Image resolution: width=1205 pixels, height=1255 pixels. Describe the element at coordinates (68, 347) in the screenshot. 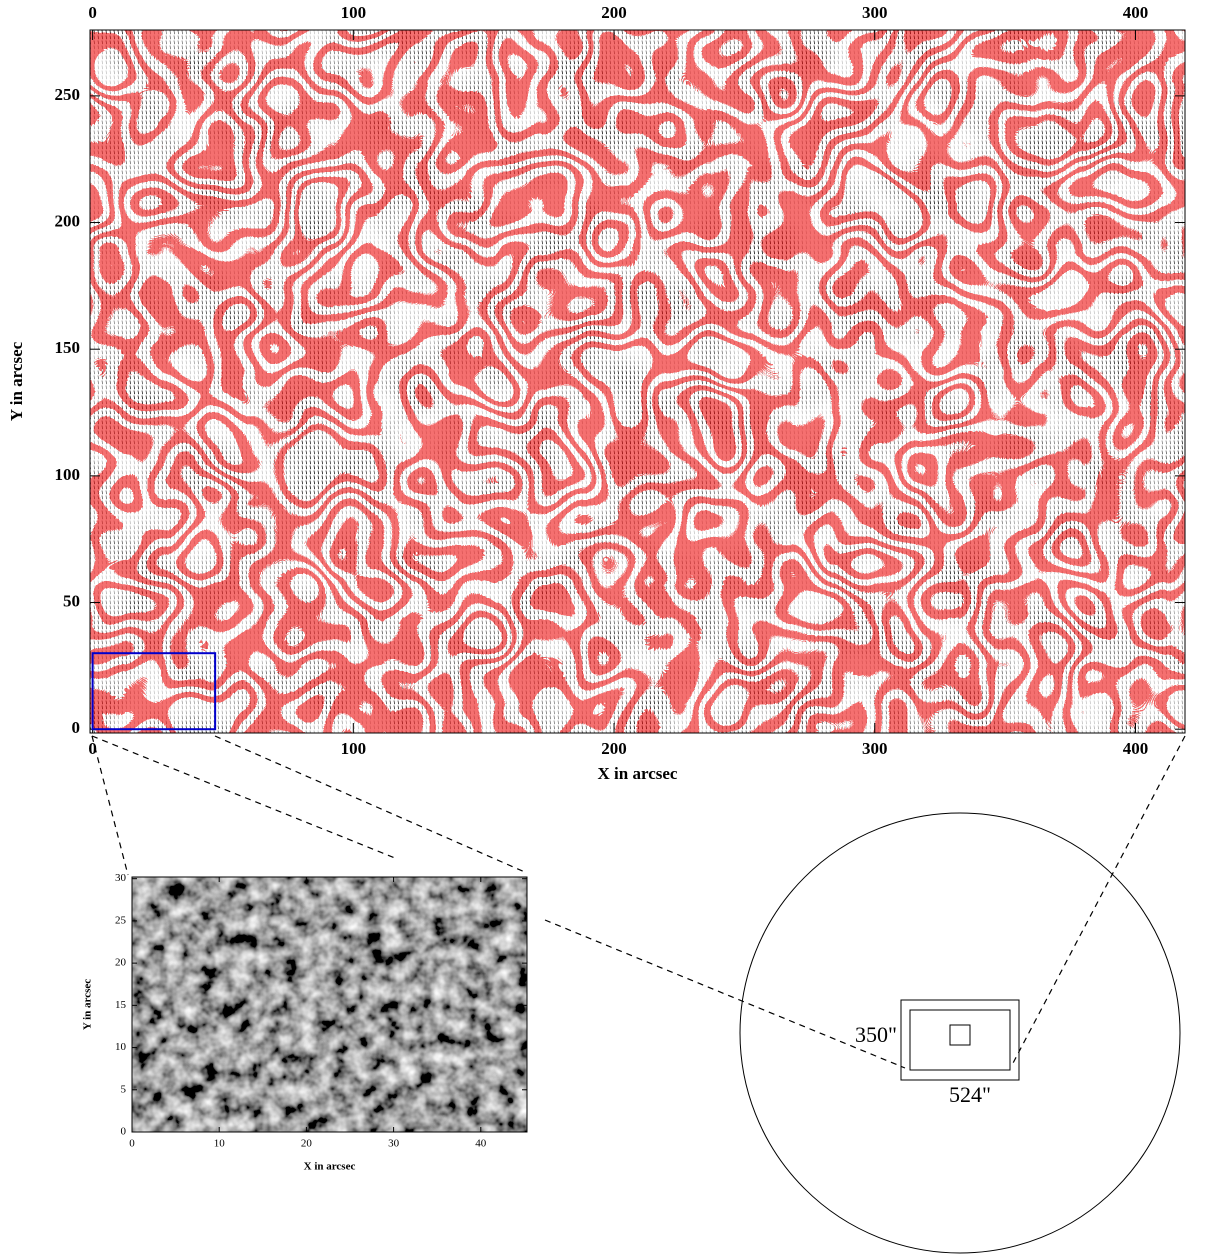

I see `y-tick-label: 150` at that location.